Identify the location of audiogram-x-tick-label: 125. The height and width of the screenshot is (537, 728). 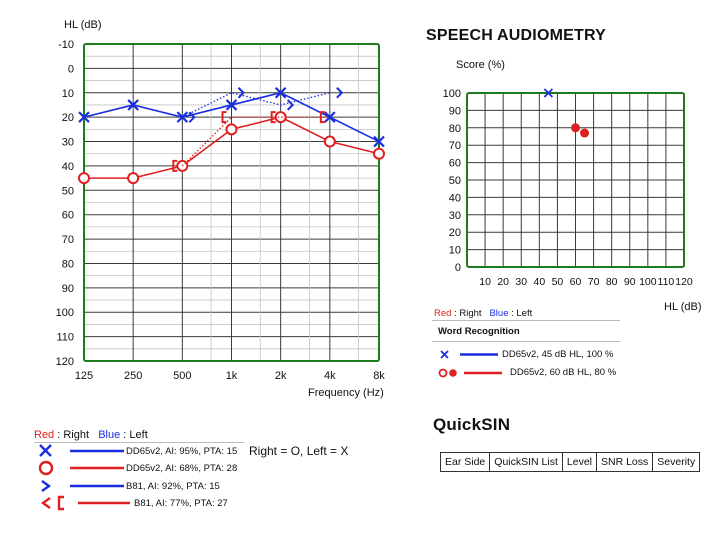
(84, 376).